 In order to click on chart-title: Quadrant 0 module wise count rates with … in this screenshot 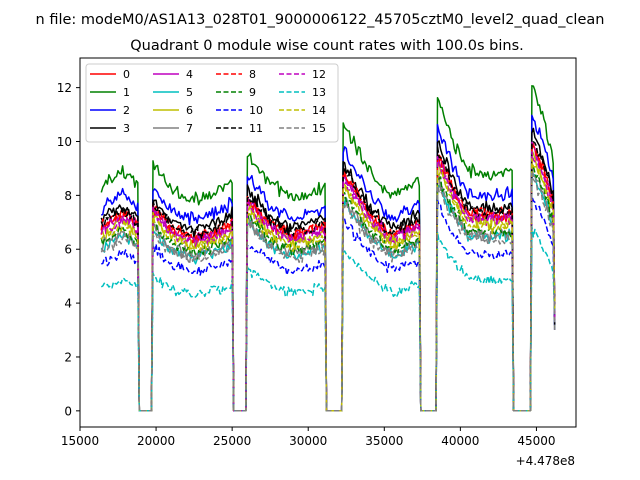, I will do `click(327, 46)`.